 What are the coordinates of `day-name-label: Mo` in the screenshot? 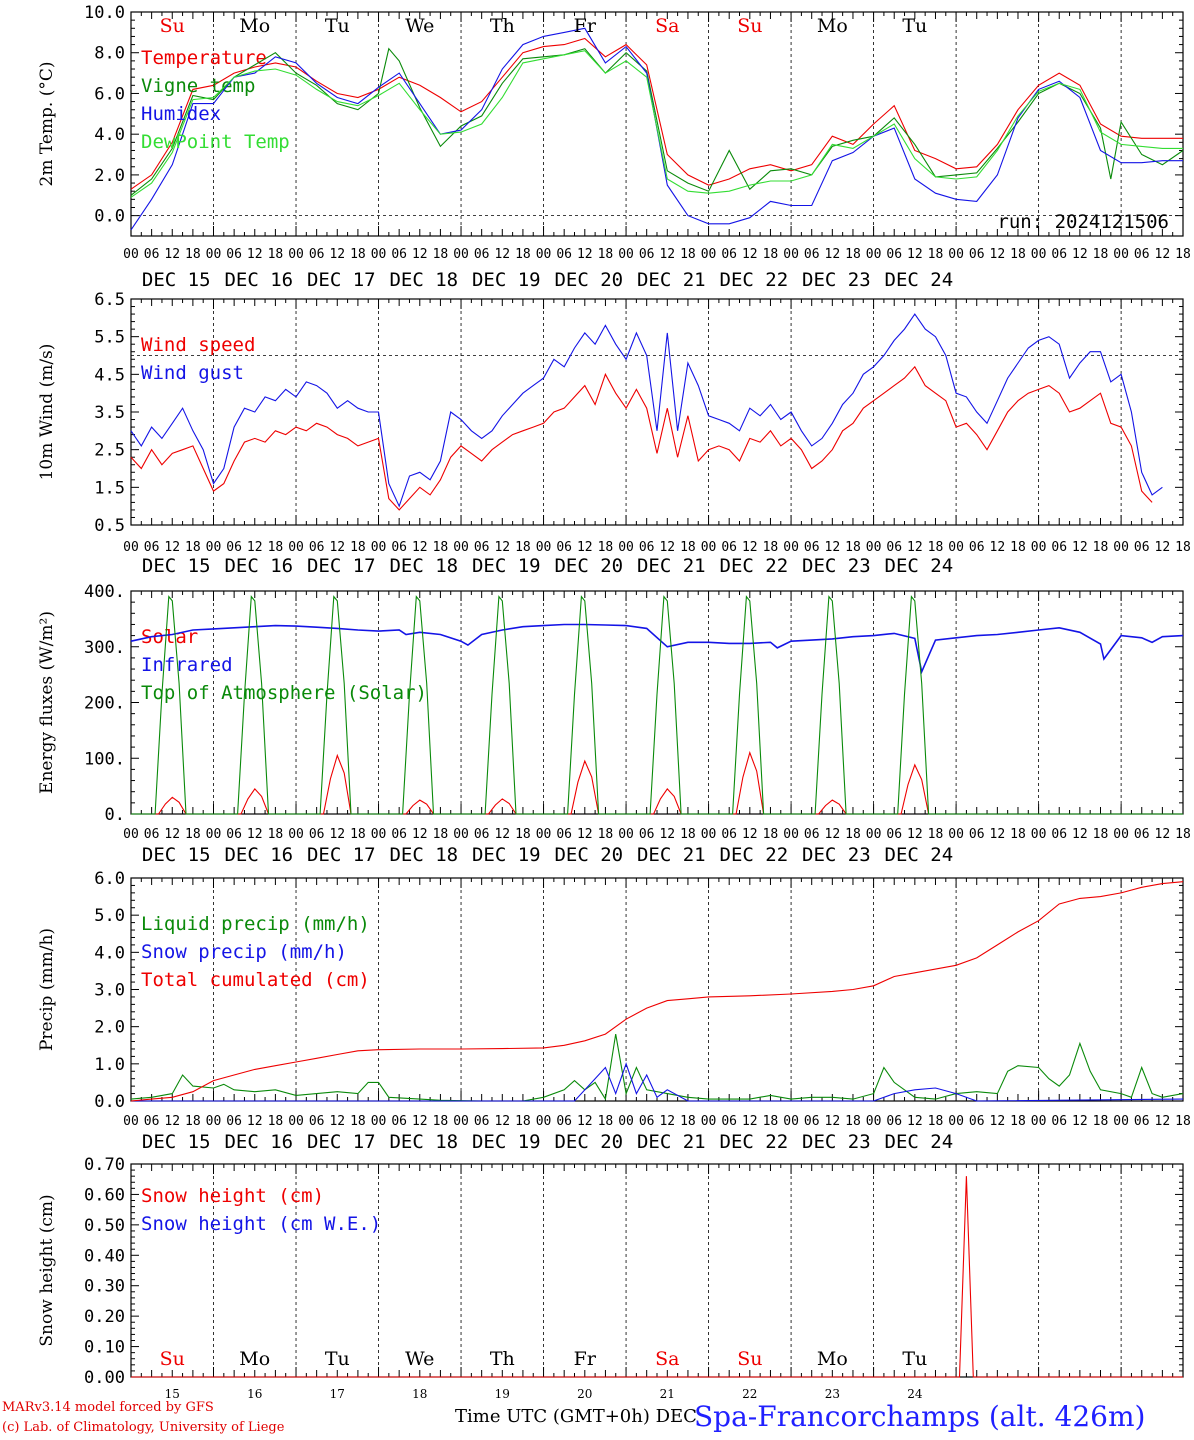 It's located at (254, 26).